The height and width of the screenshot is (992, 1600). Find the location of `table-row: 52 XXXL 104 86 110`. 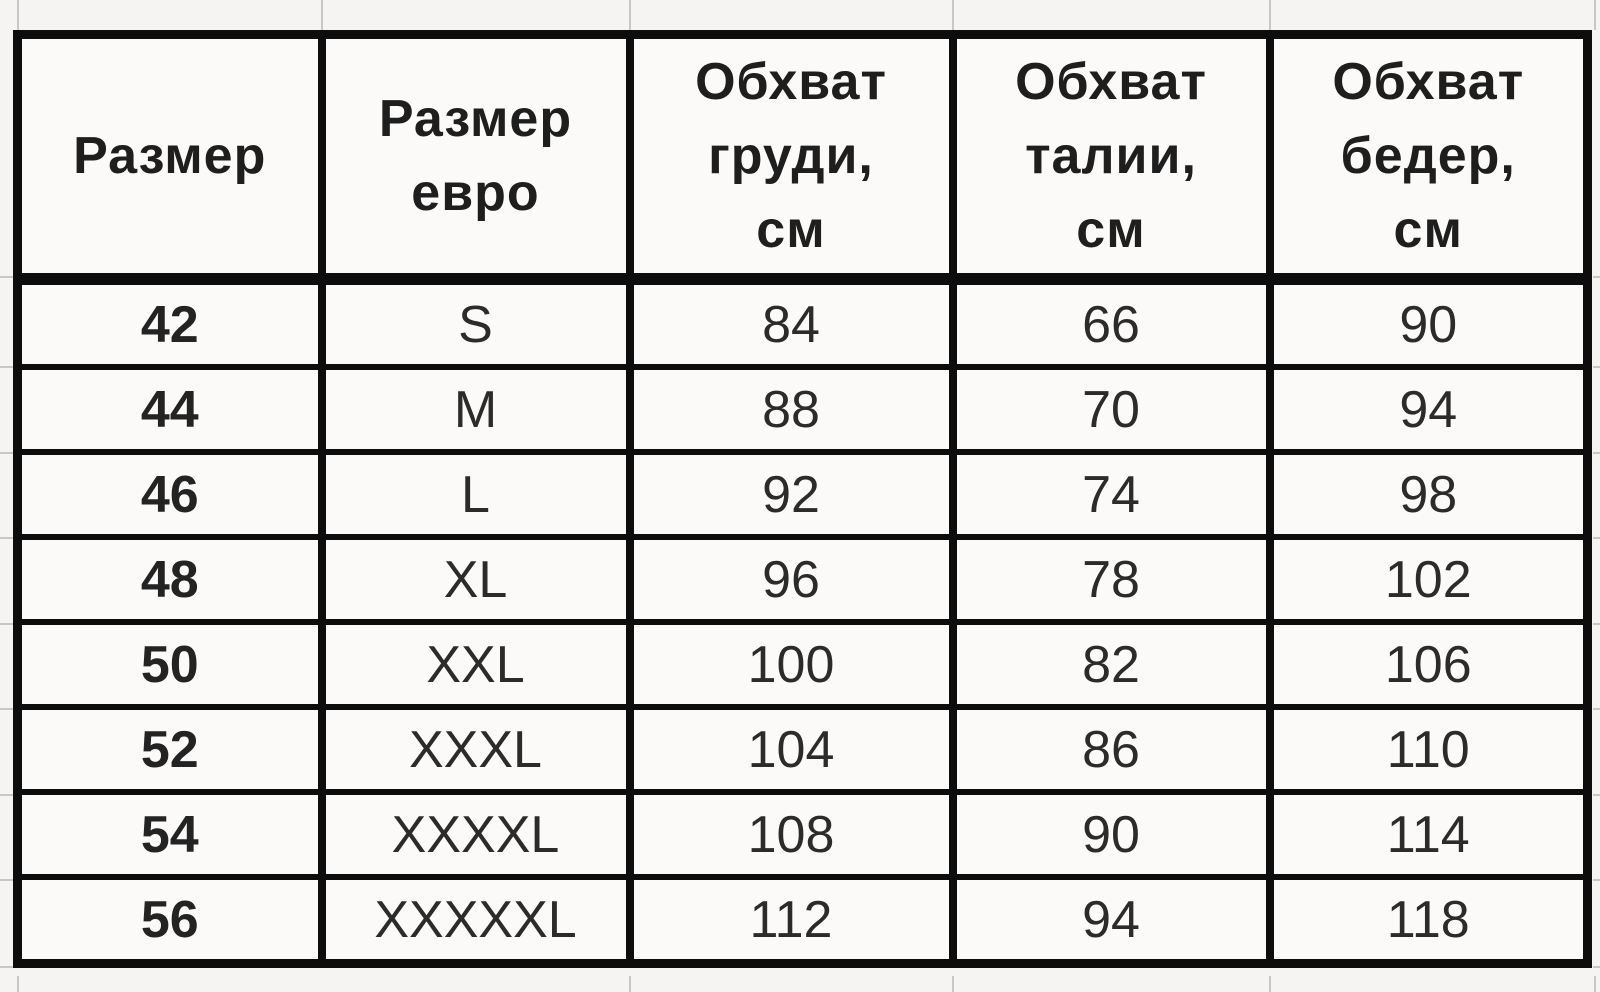

table-row: 52 XXXL 104 86 110 is located at coordinates (802, 749).